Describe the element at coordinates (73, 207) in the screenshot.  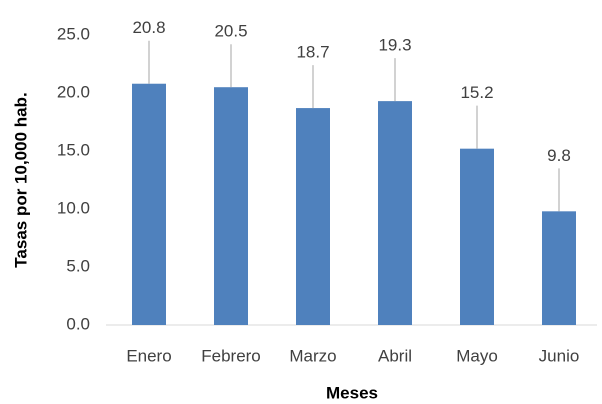
I see `y-tick-label: 10.0` at that location.